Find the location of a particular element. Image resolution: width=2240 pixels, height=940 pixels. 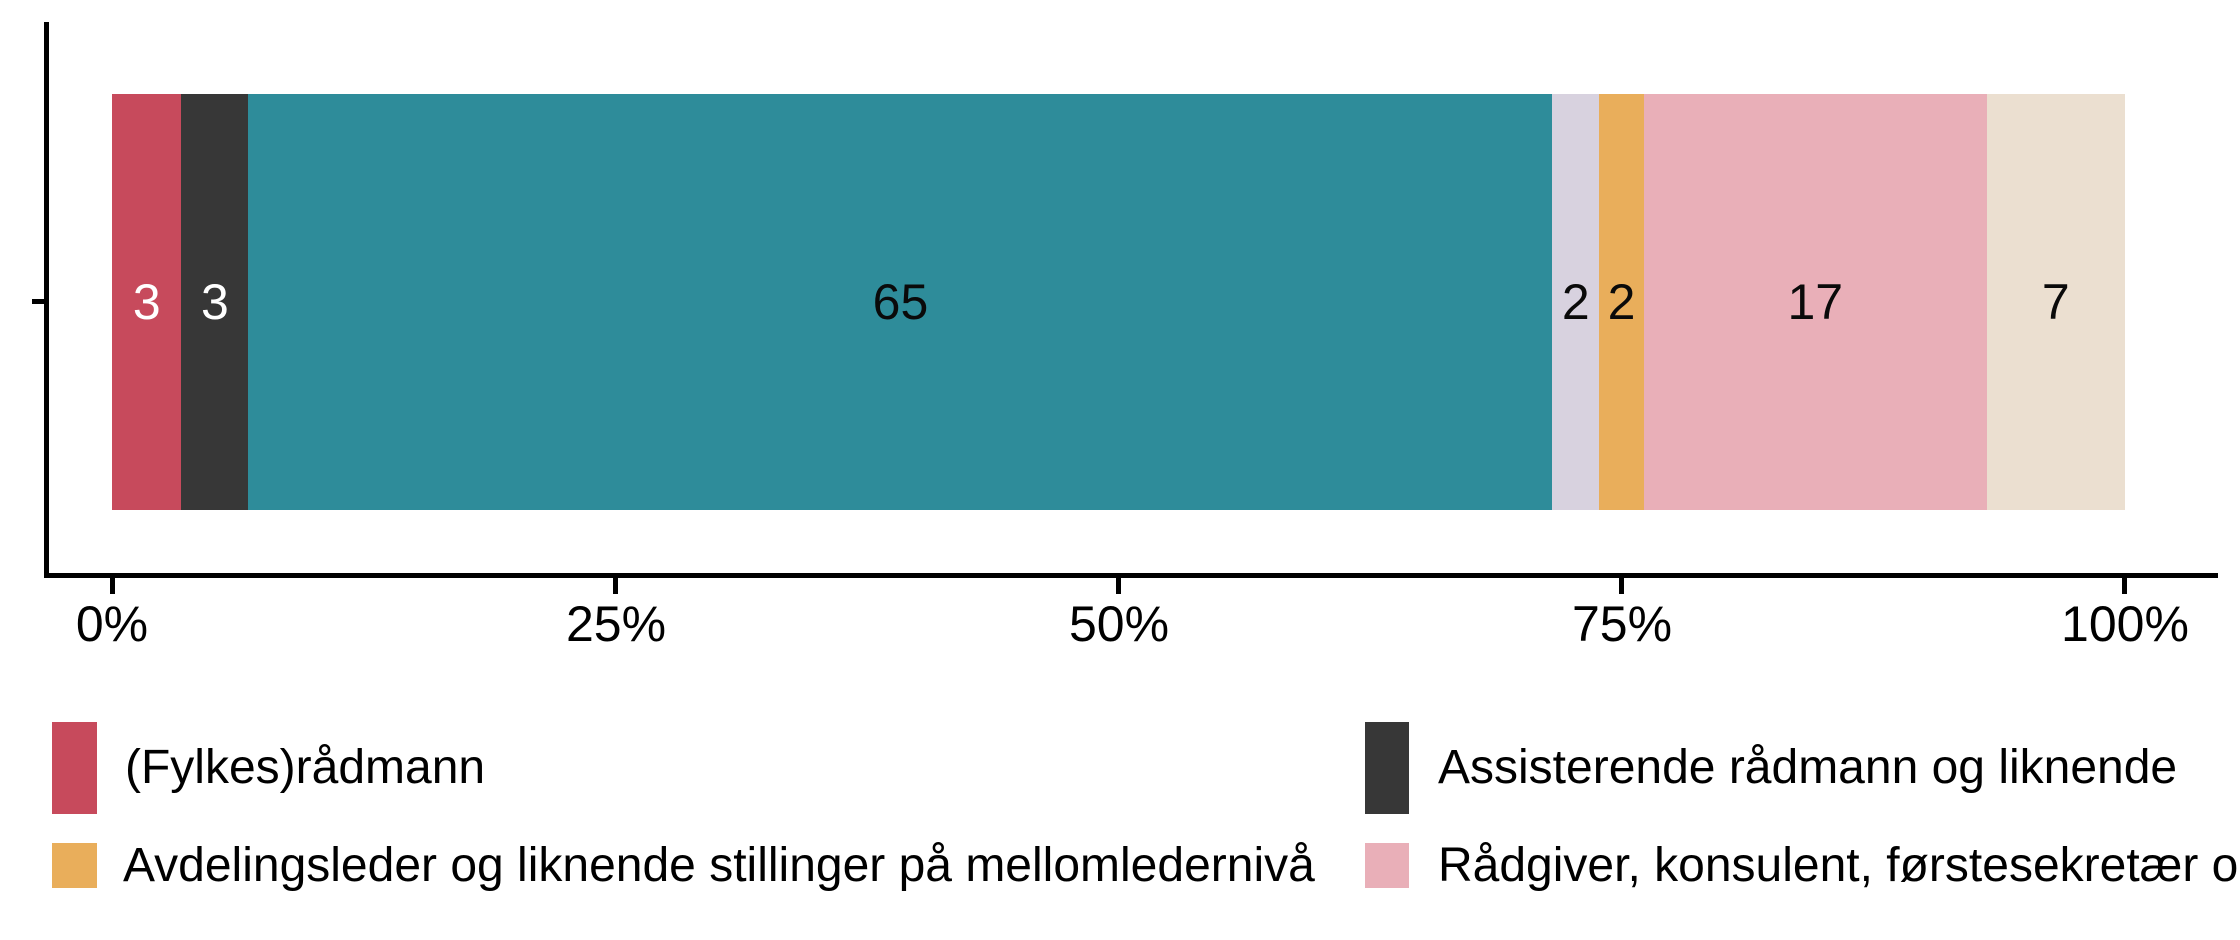

bar-segment: 17 is located at coordinates (1815, 302).